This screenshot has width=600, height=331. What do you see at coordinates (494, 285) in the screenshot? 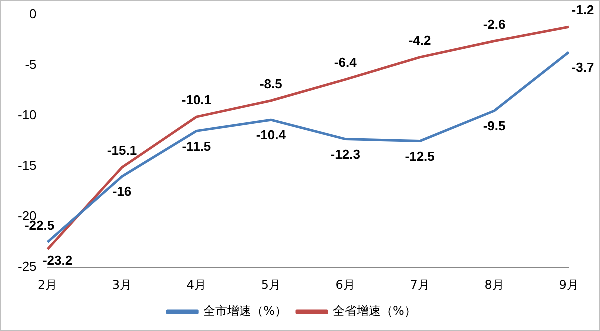
I see `x-tick-label: 8月` at bounding box center [494, 285].